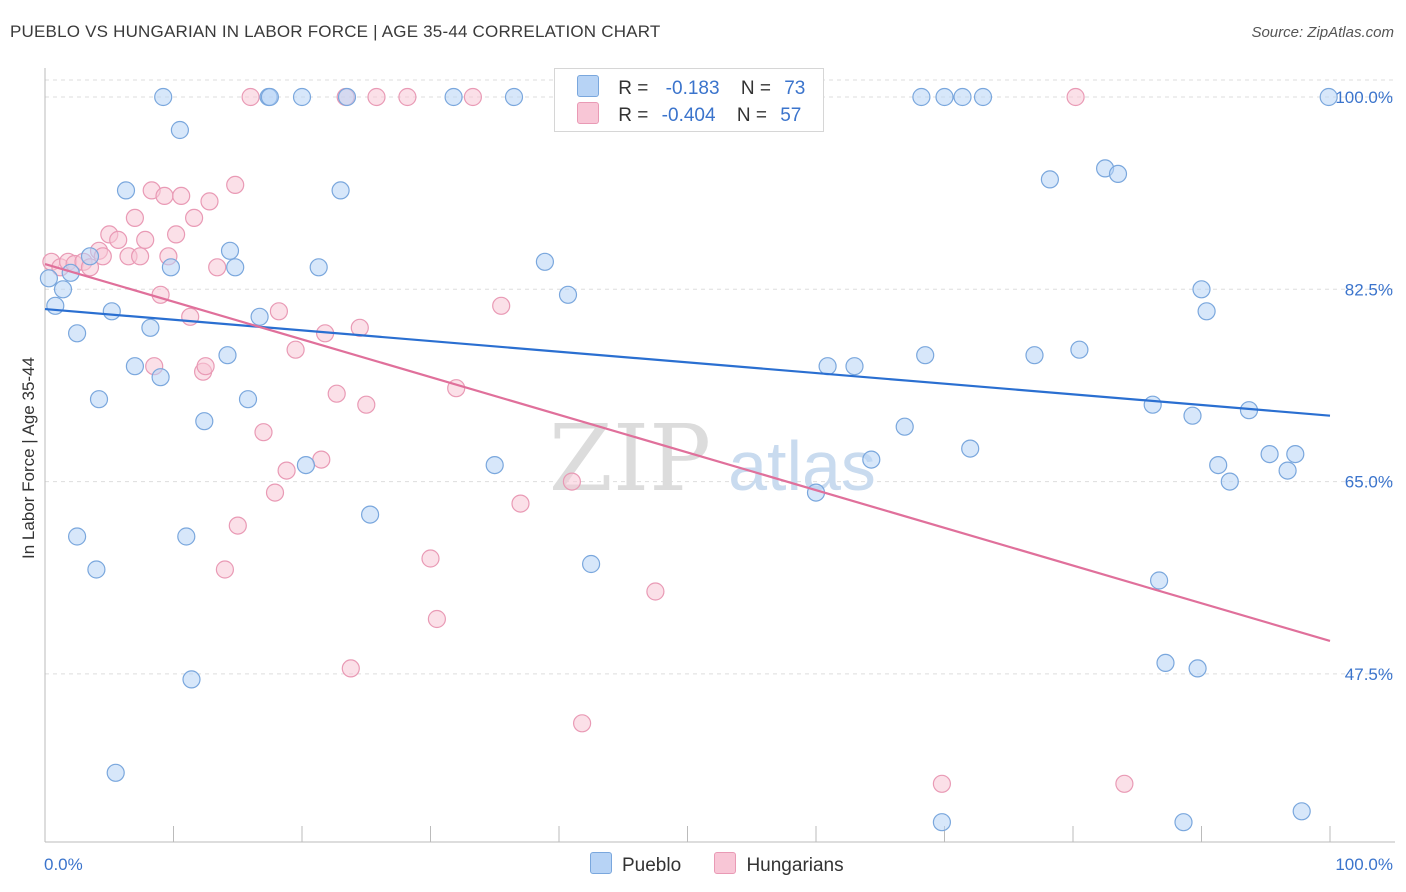 This screenshot has width=1406, height=892. What do you see at coordinates (687, 362) in the screenshot?
I see `pueblo-trend-line` at bounding box center [687, 362].